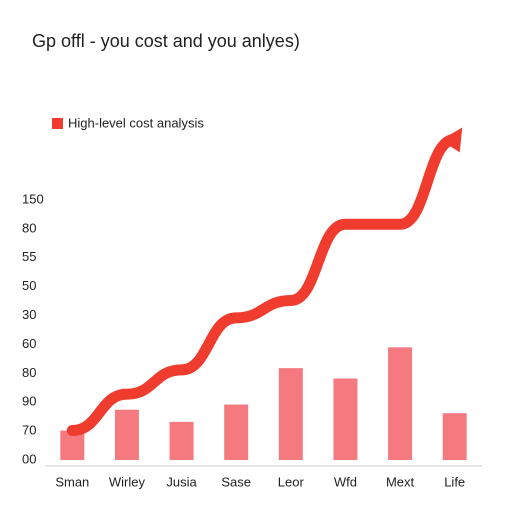 This screenshot has width=512, height=512. Describe the element at coordinates (29, 314) in the screenshot. I see `y-tick-label: 30` at that location.